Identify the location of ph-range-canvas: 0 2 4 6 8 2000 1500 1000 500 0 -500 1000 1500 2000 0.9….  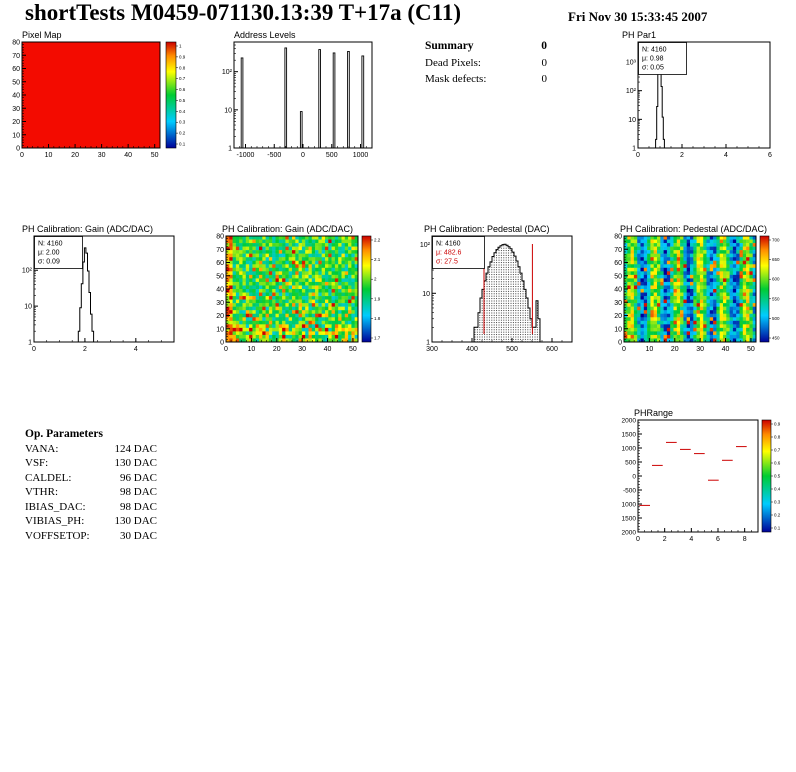
(701, 481).